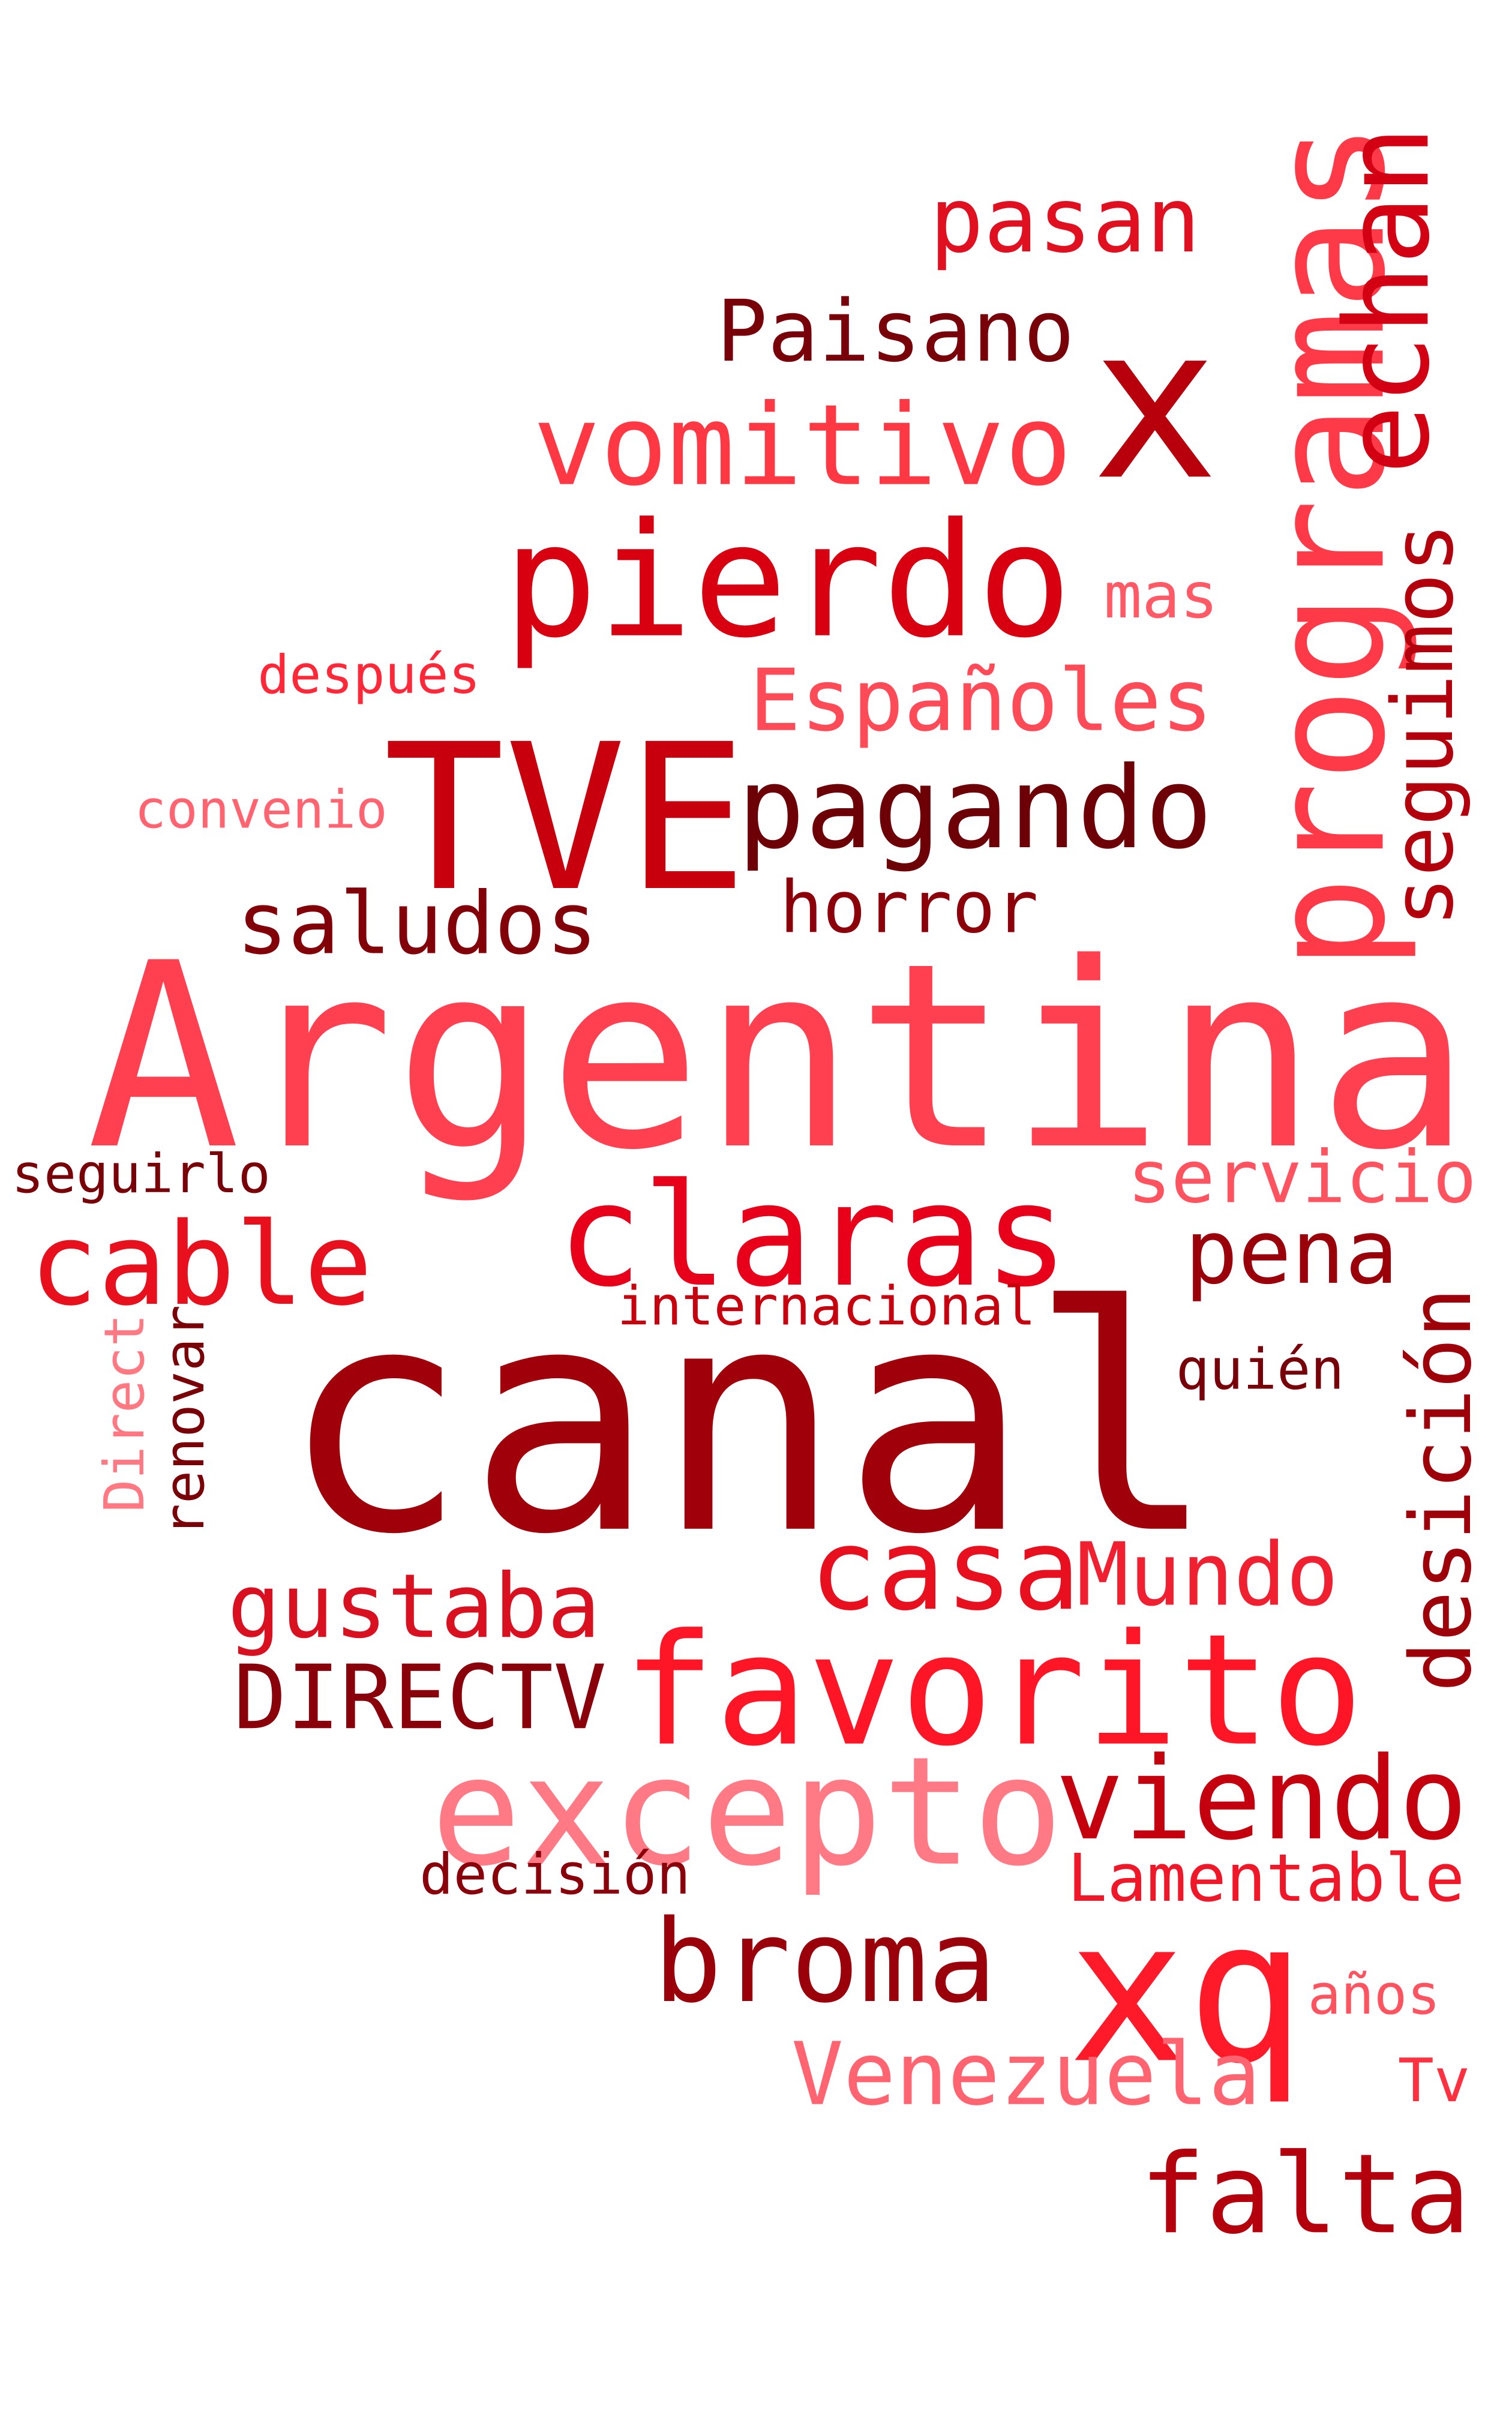 Image resolution: width=1512 pixels, height=2412 pixels. I want to click on word-internacional: internacional, so click(826, 1305).